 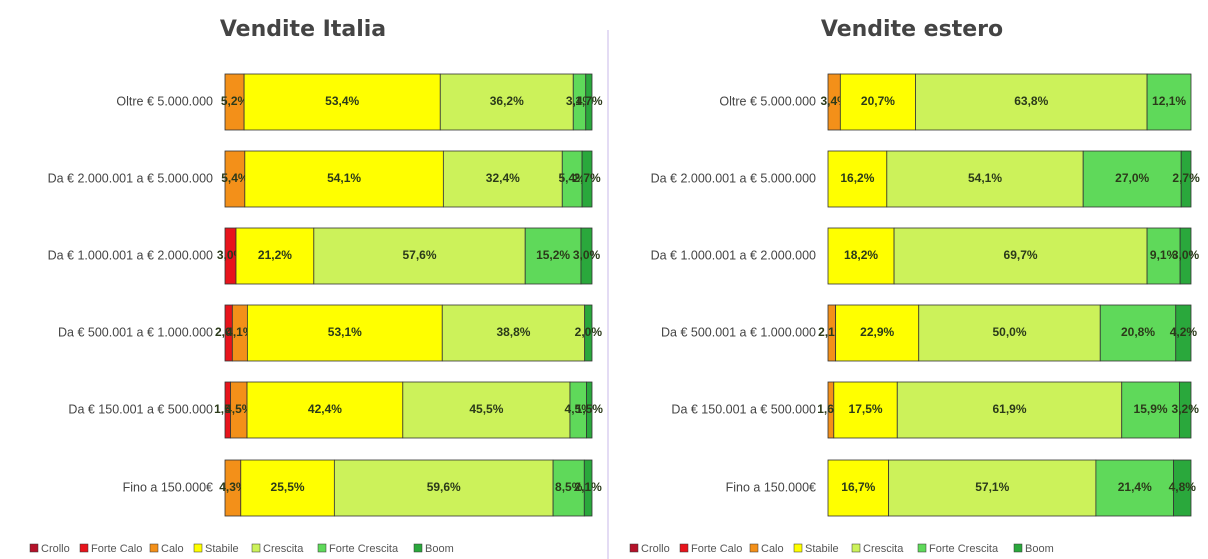 I want to click on value-label: 21,4%, so click(x=1135, y=487).